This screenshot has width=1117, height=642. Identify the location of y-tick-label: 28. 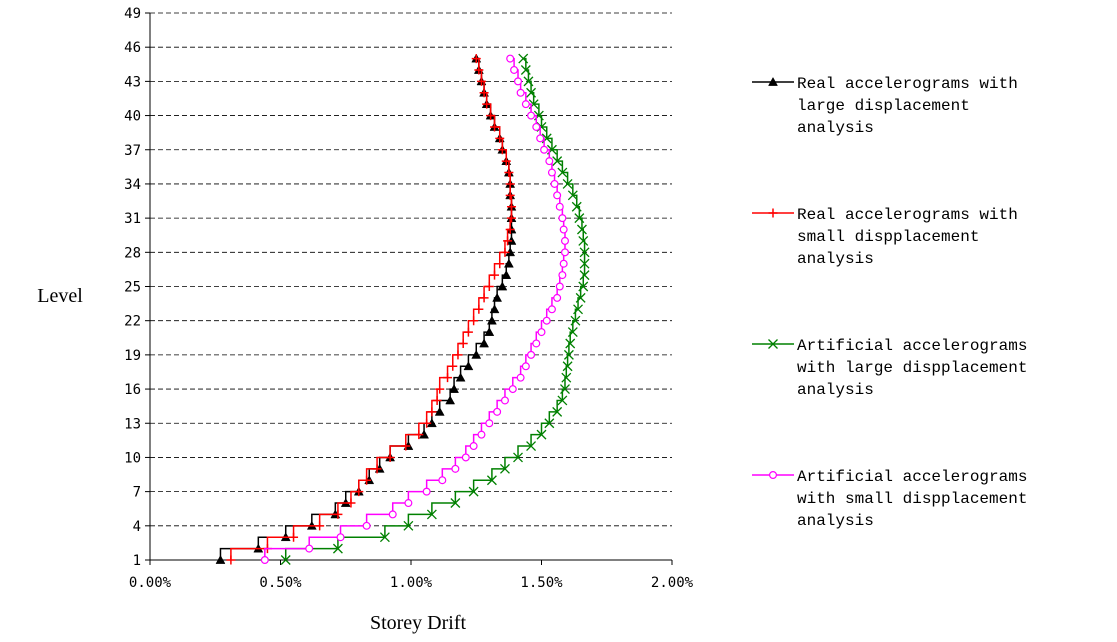
(132, 253).